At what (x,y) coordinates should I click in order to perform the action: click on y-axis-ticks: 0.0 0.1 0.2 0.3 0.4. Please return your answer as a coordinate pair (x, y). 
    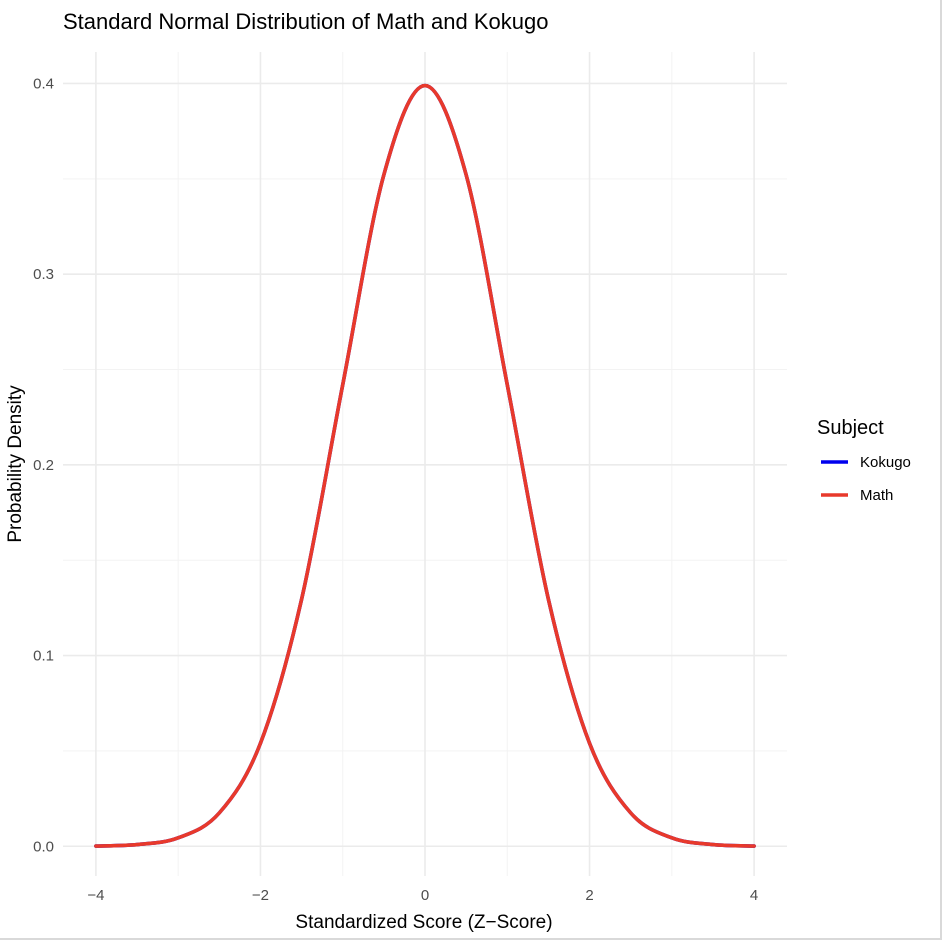
    Looking at the image, I should click on (43, 465).